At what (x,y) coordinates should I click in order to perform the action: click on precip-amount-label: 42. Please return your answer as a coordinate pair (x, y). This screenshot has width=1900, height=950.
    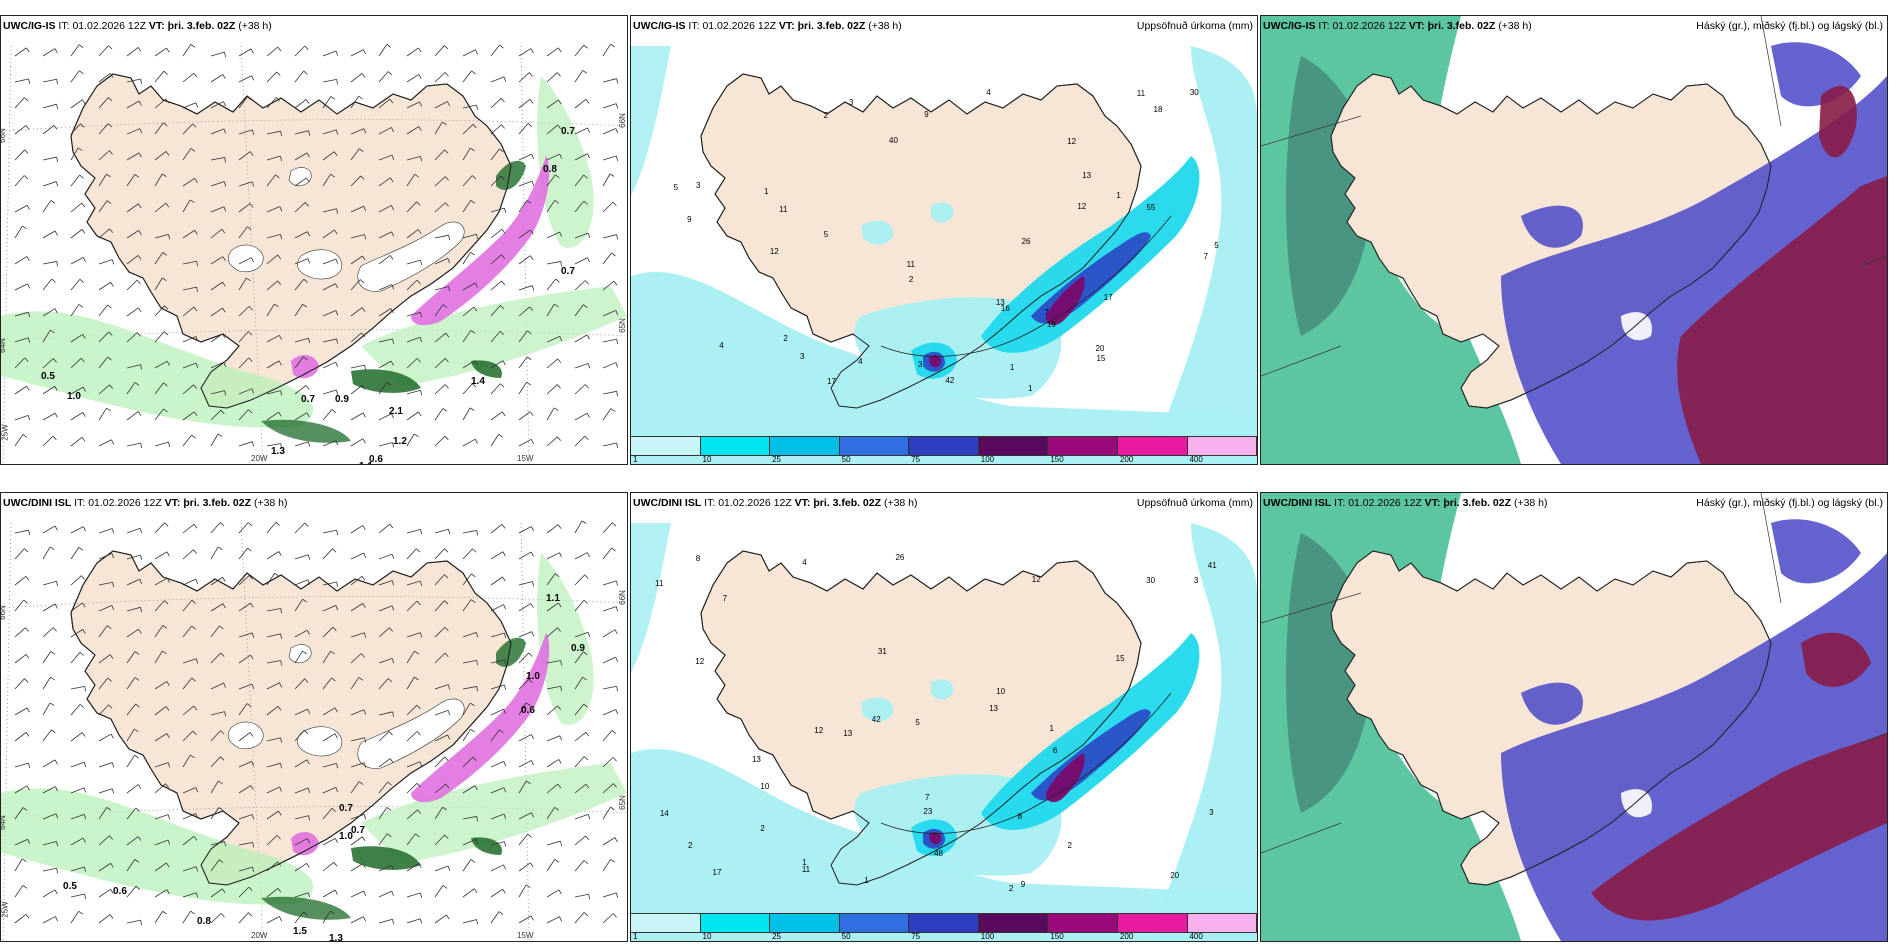
    Looking at the image, I should click on (950, 381).